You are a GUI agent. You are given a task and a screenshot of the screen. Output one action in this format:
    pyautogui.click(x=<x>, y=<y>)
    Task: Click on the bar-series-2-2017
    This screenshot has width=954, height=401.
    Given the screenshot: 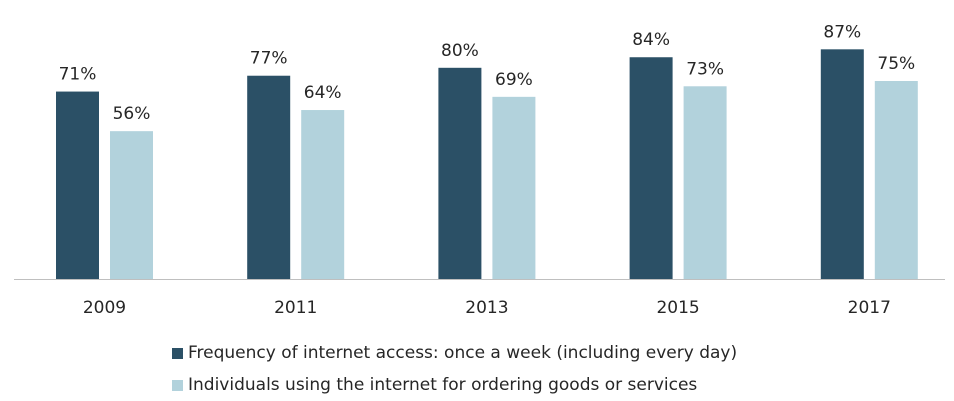 What is the action you would take?
    pyautogui.click(x=896, y=180)
    